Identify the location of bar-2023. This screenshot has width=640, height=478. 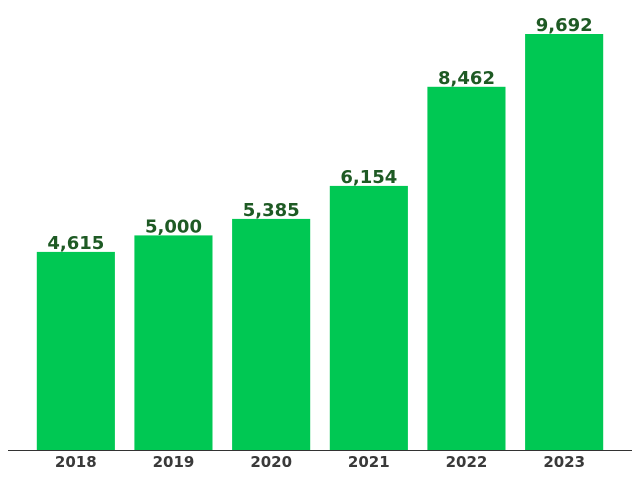
(564, 242).